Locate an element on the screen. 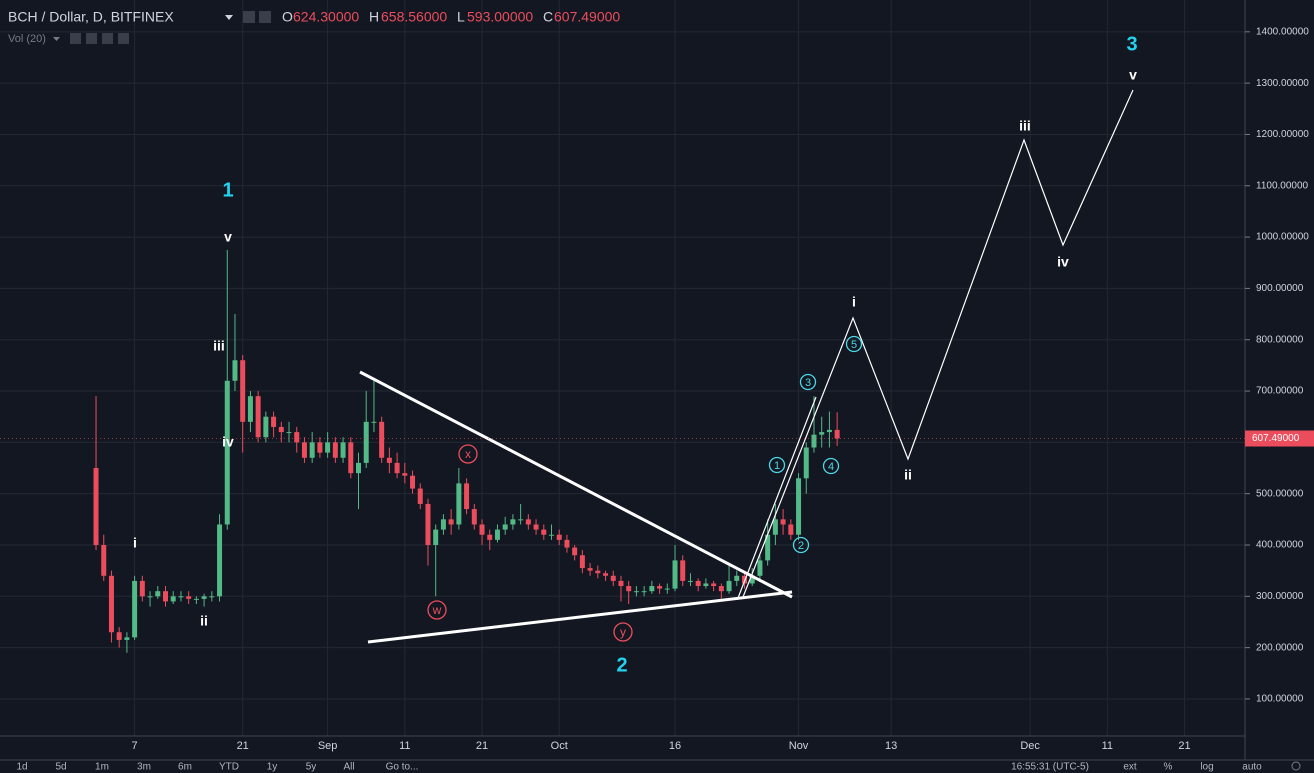 This screenshot has width=1314, height=773. ohlc-value: 658.56000 is located at coordinates (414, 17).